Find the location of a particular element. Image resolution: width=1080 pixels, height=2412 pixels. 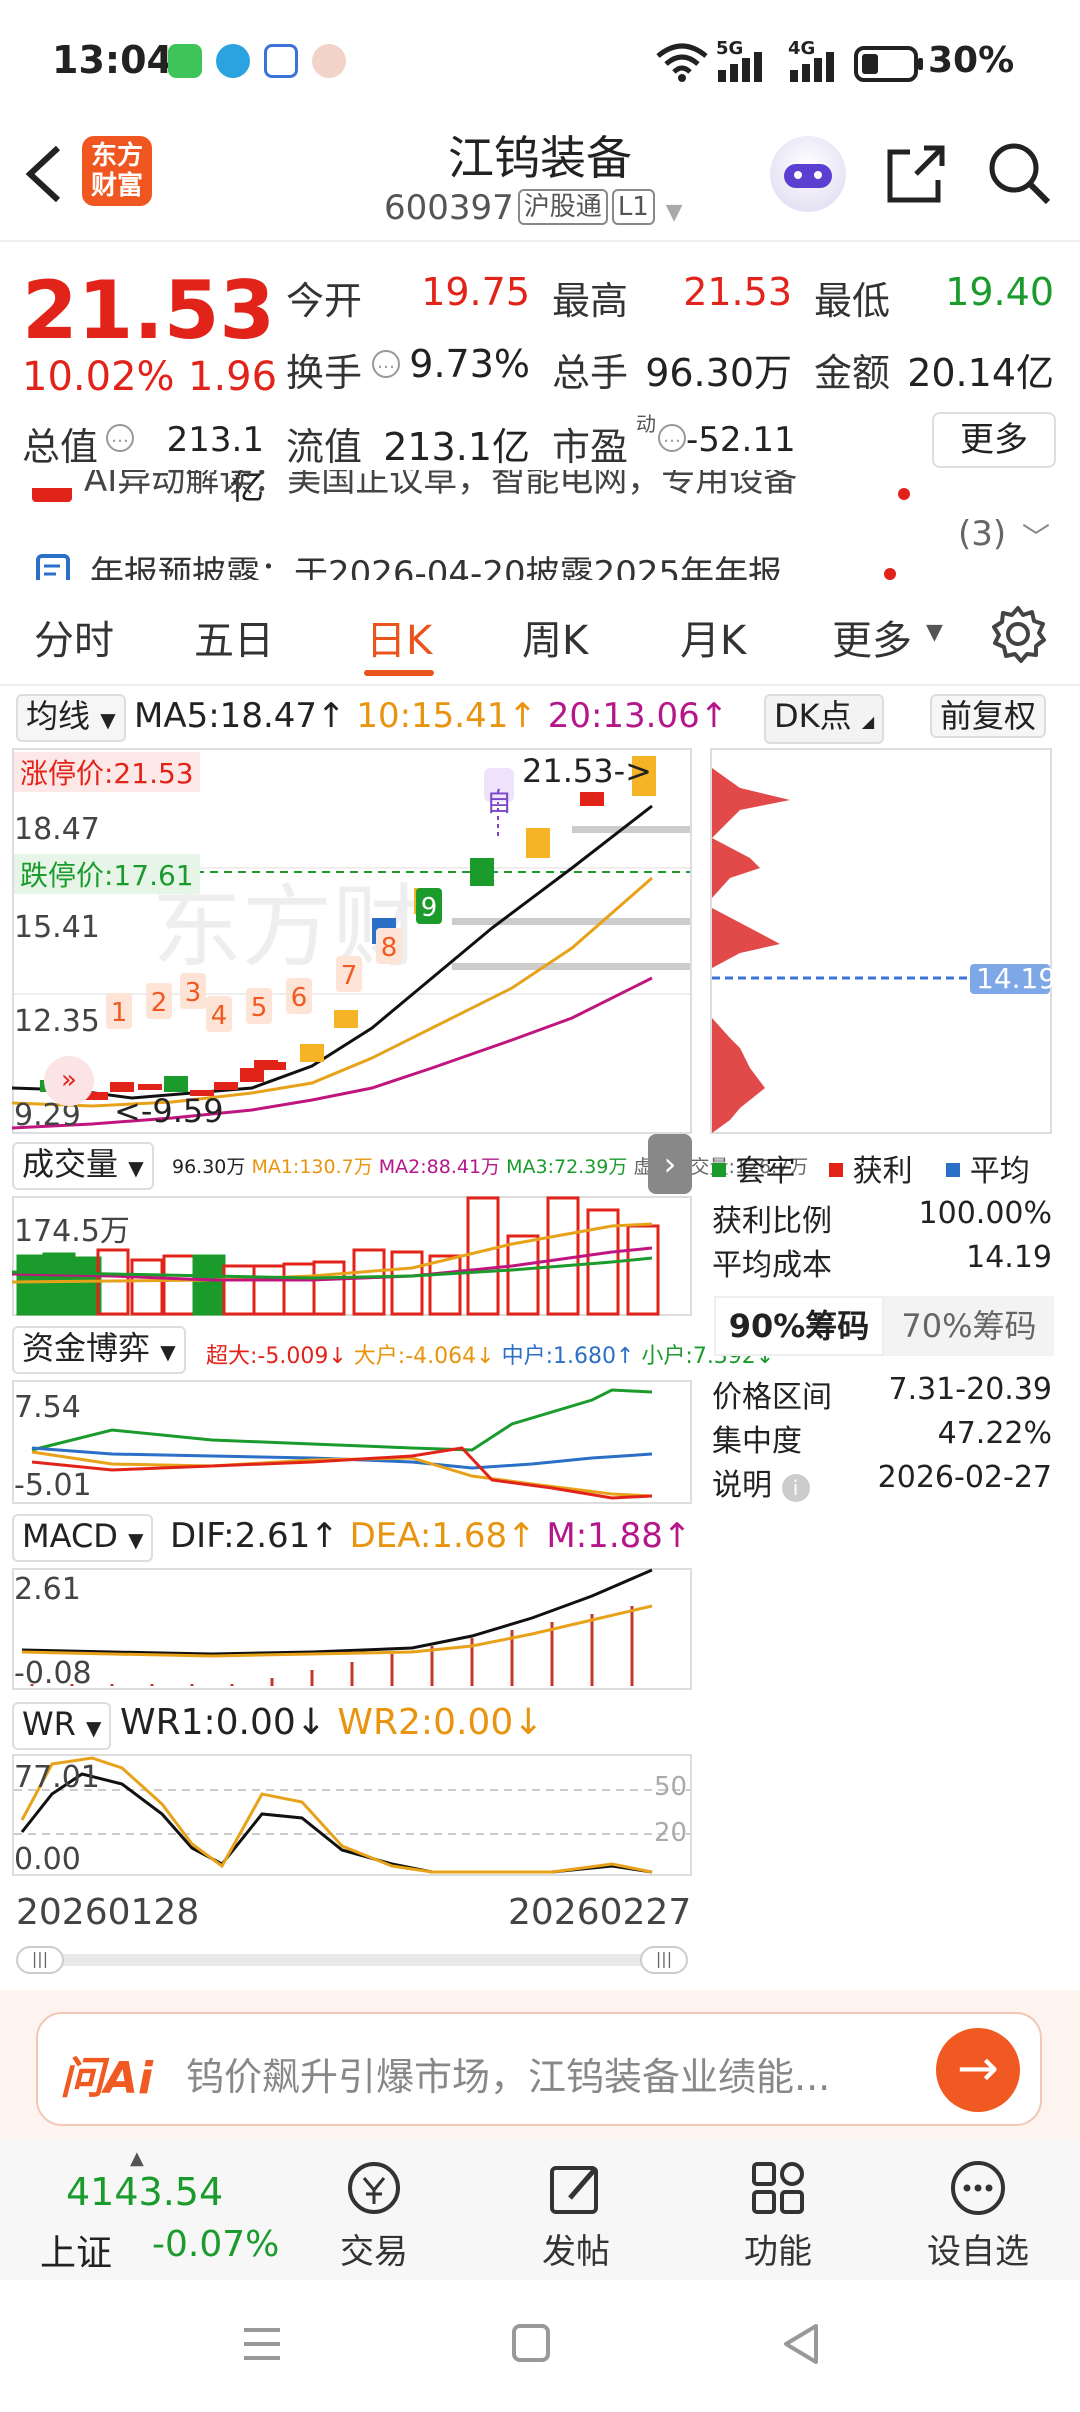

fund-selector-label: 资金博弈 is located at coordinates (86, 1348).